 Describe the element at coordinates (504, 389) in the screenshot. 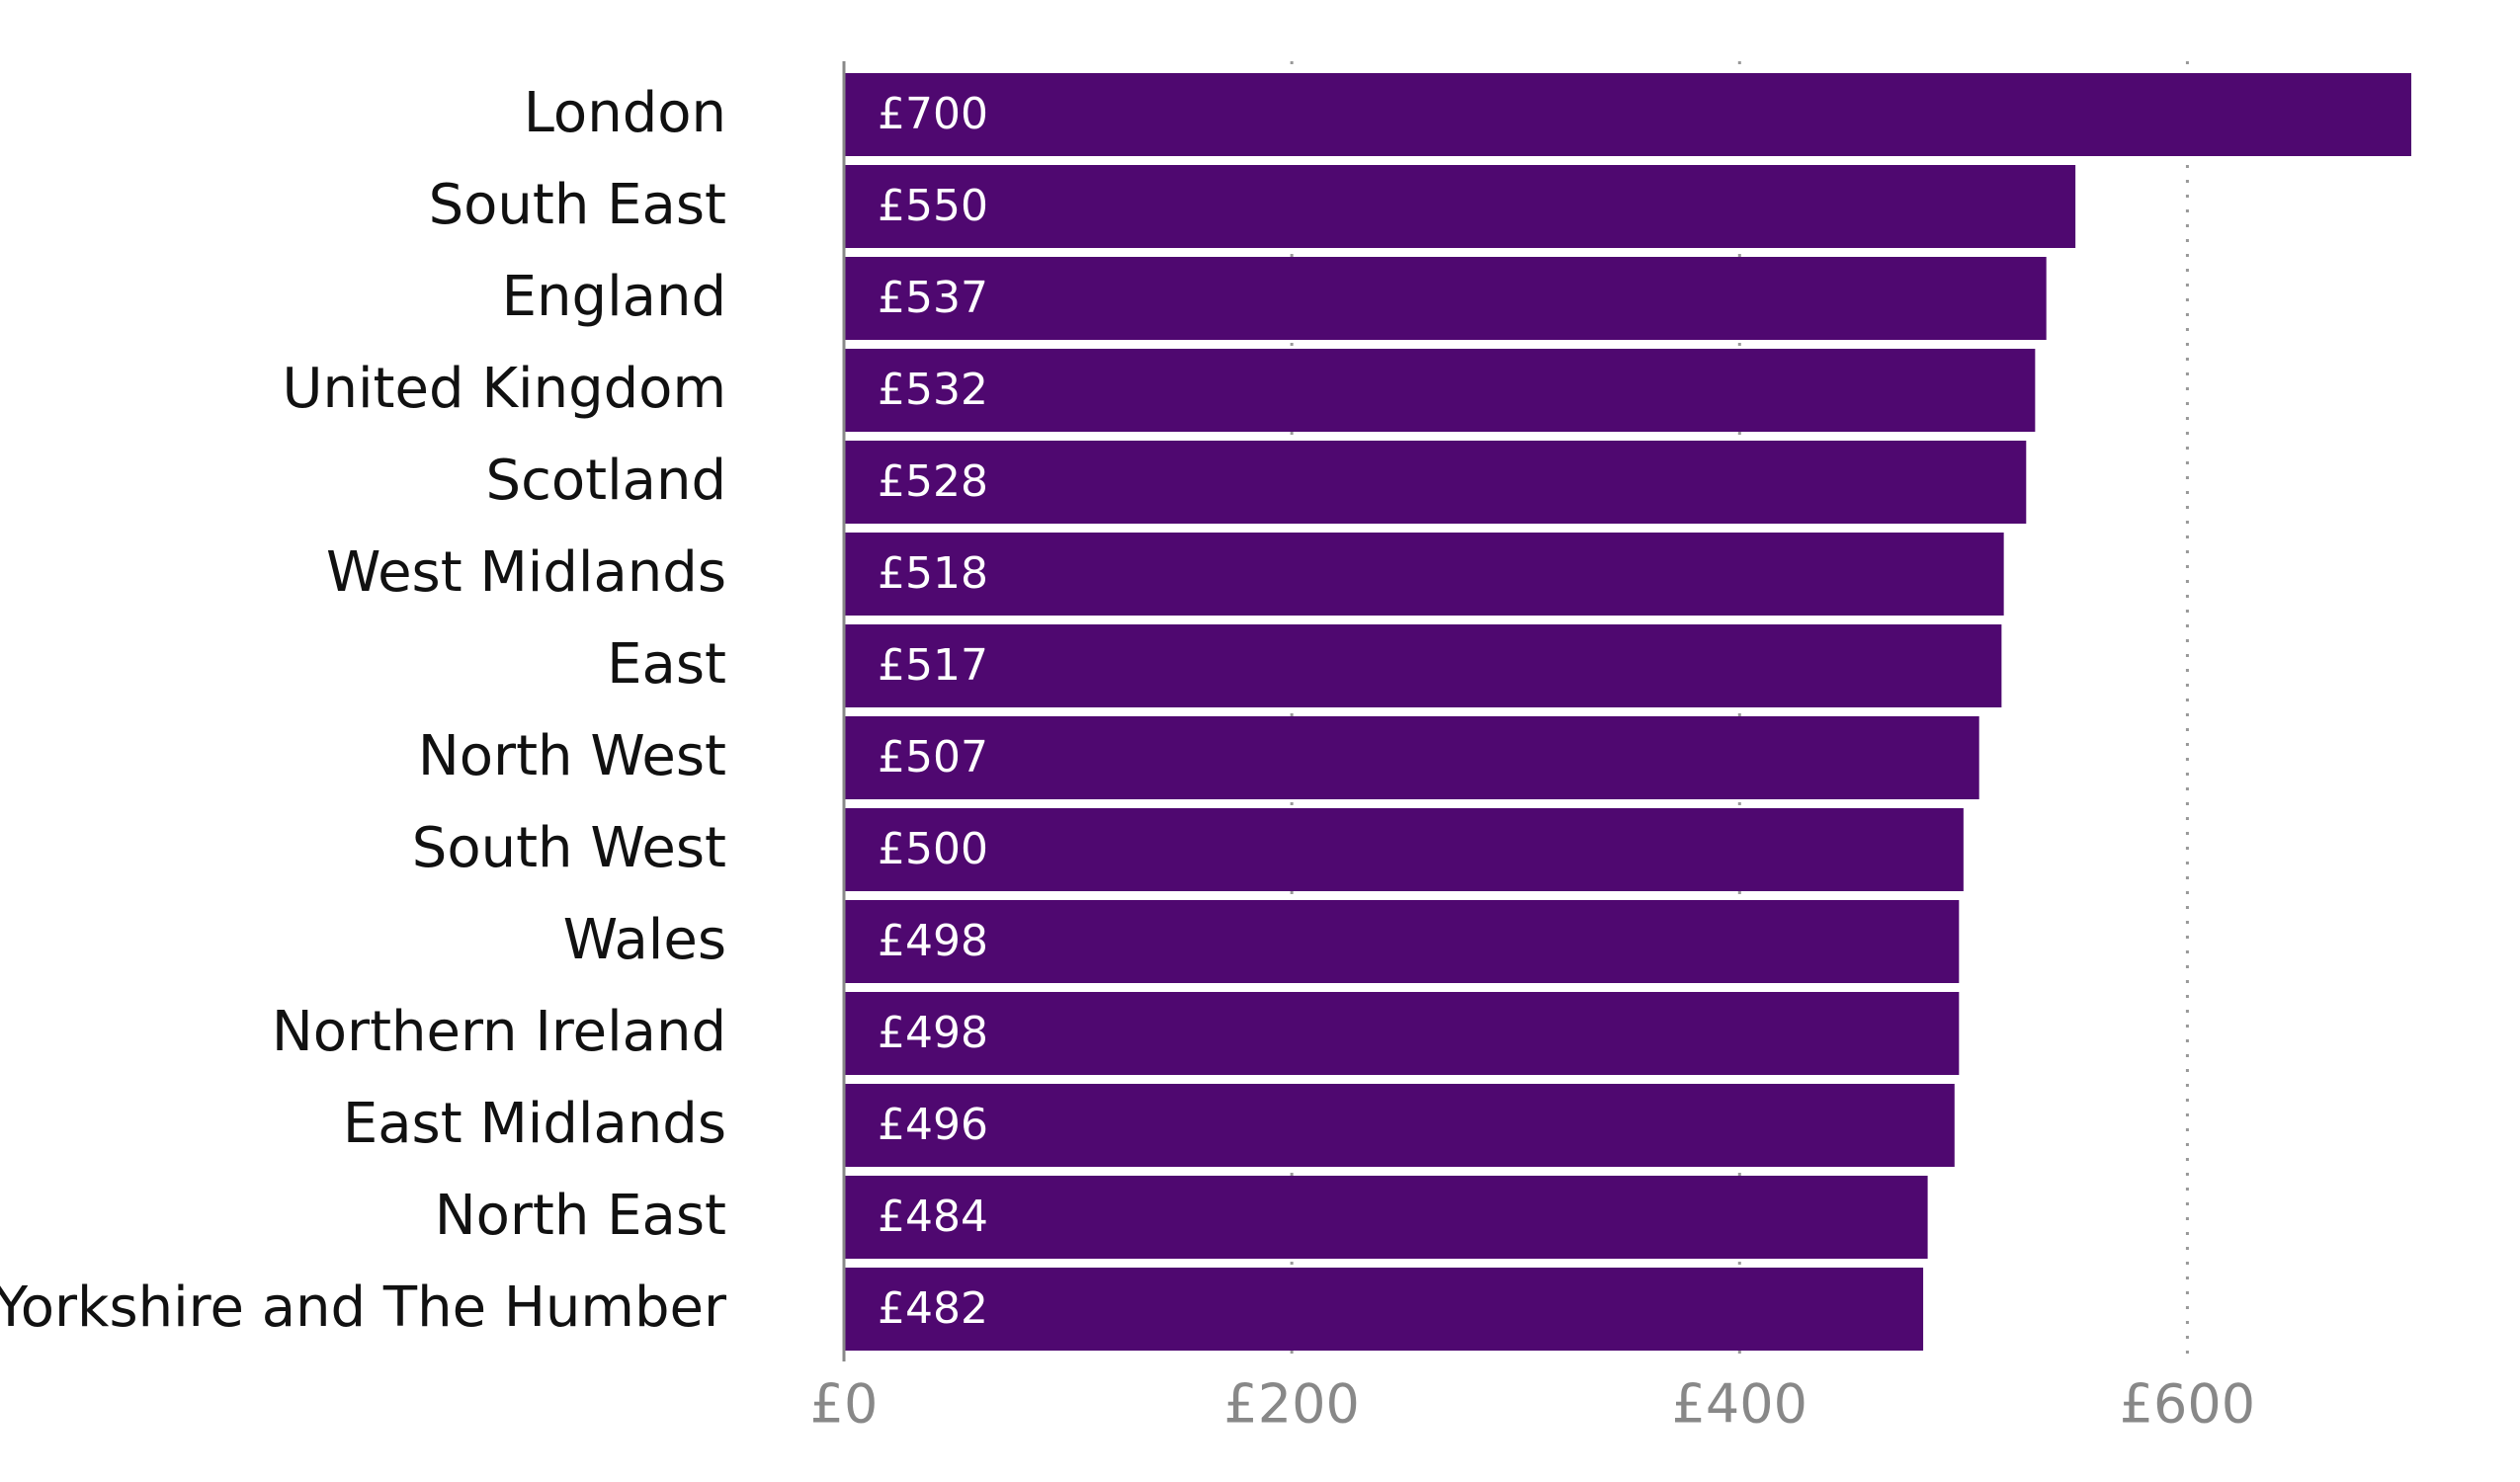

I see `category-label: United Kingdom` at that location.